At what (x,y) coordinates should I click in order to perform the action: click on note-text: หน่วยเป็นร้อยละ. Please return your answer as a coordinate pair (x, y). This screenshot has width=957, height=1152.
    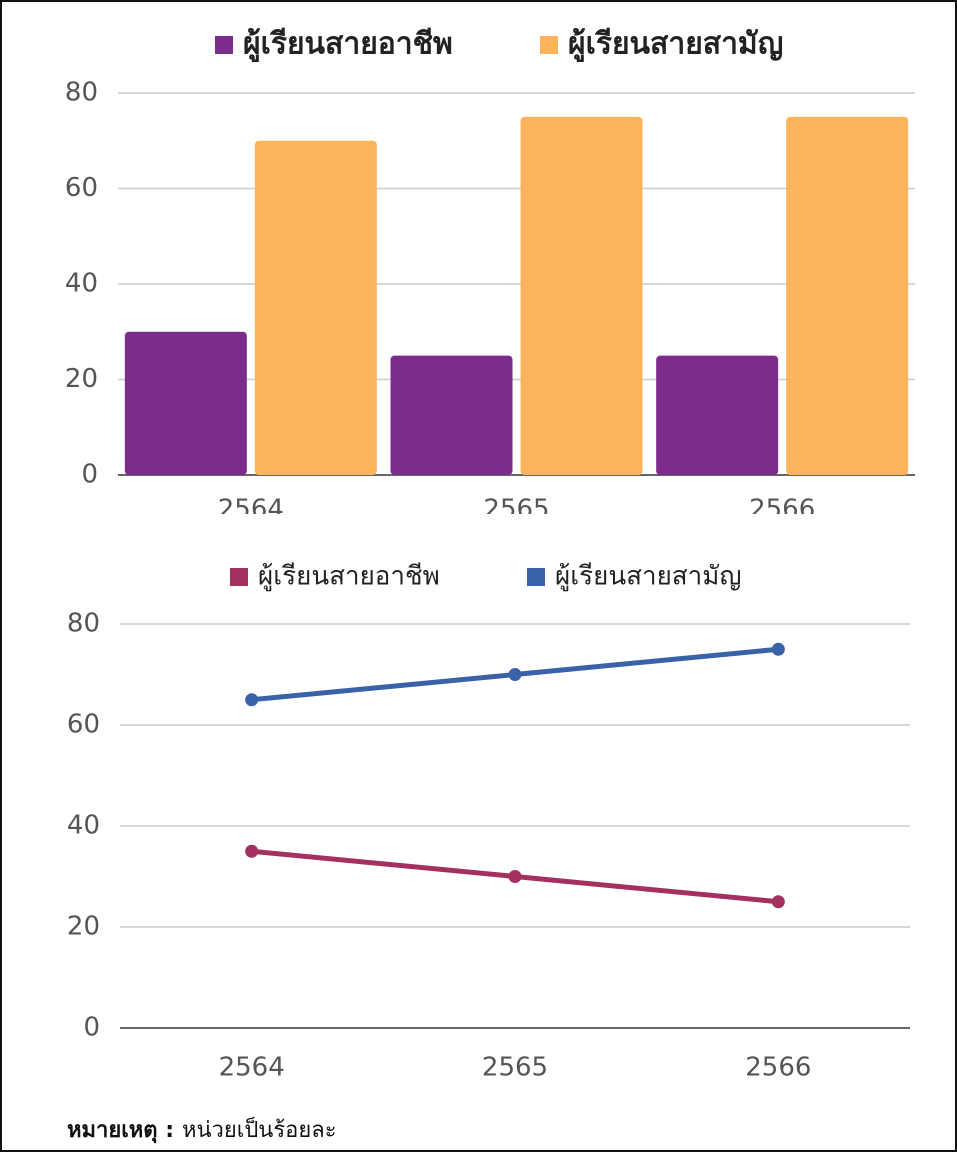
    Looking at the image, I should click on (259, 1129).